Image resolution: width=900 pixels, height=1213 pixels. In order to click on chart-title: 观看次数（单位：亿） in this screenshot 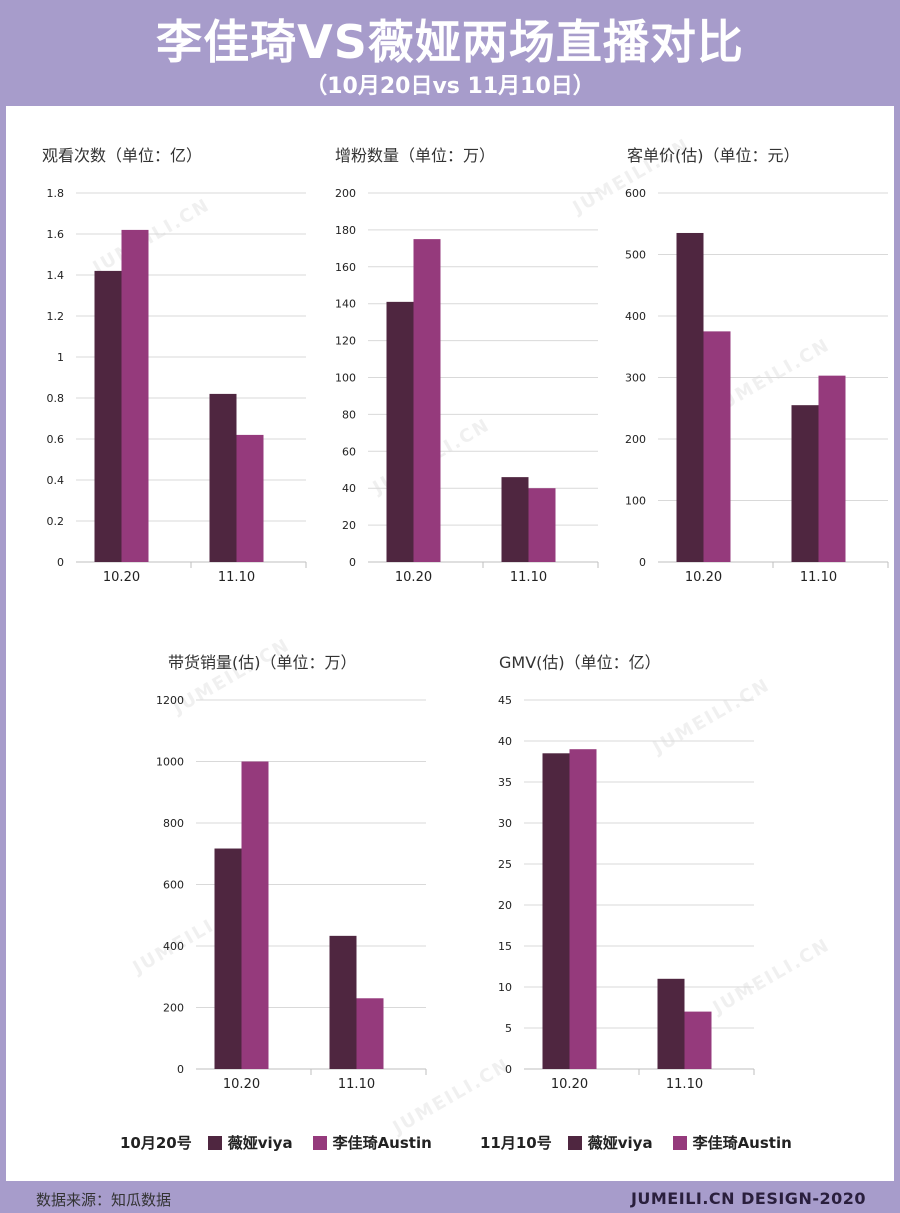, I will do `click(122, 155)`.